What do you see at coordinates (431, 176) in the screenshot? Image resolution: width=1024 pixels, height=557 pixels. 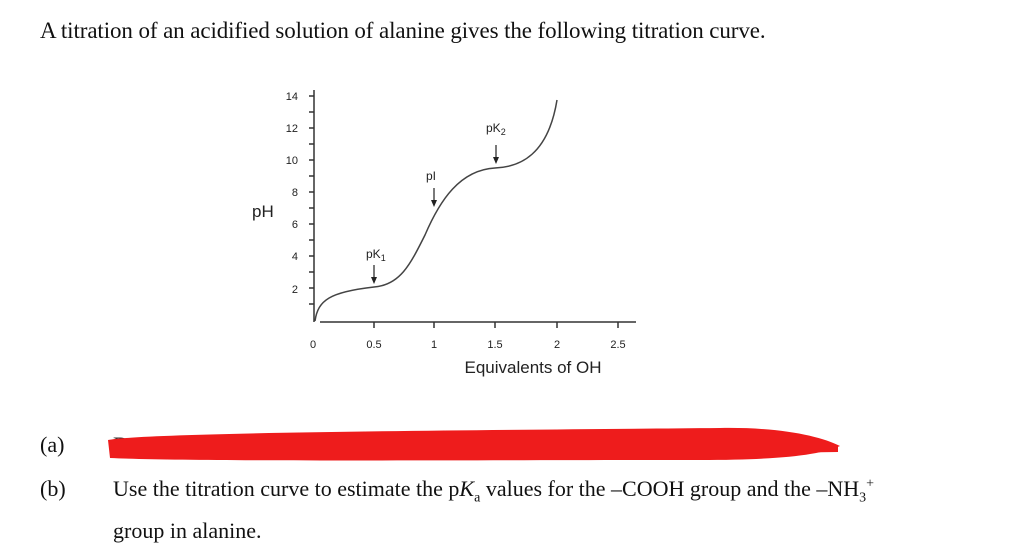 I see `svg-text: pI` at bounding box center [431, 176].